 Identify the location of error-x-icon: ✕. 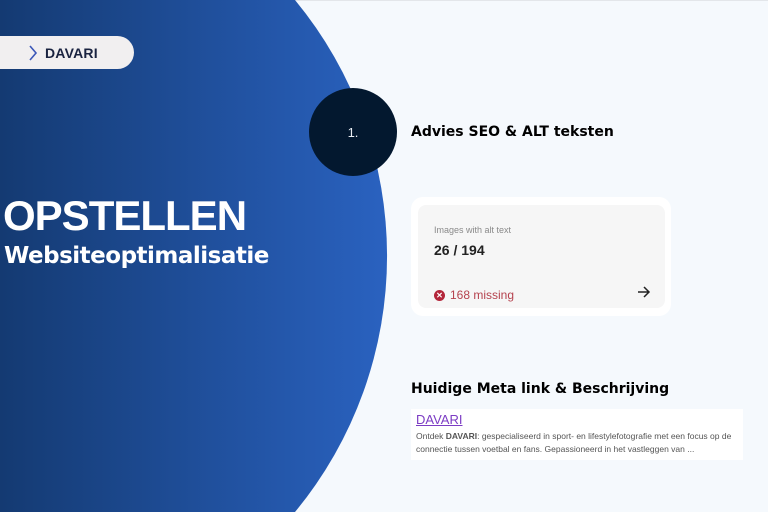
(439, 295).